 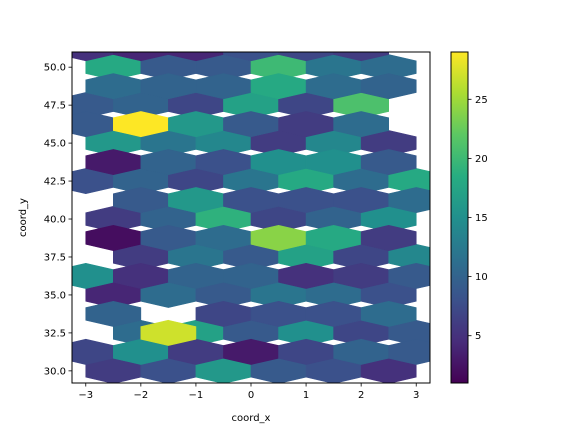 What do you see at coordinates (55, 68) in the screenshot?
I see `y-tick-label: 50.0` at bounding box center [55, 68].